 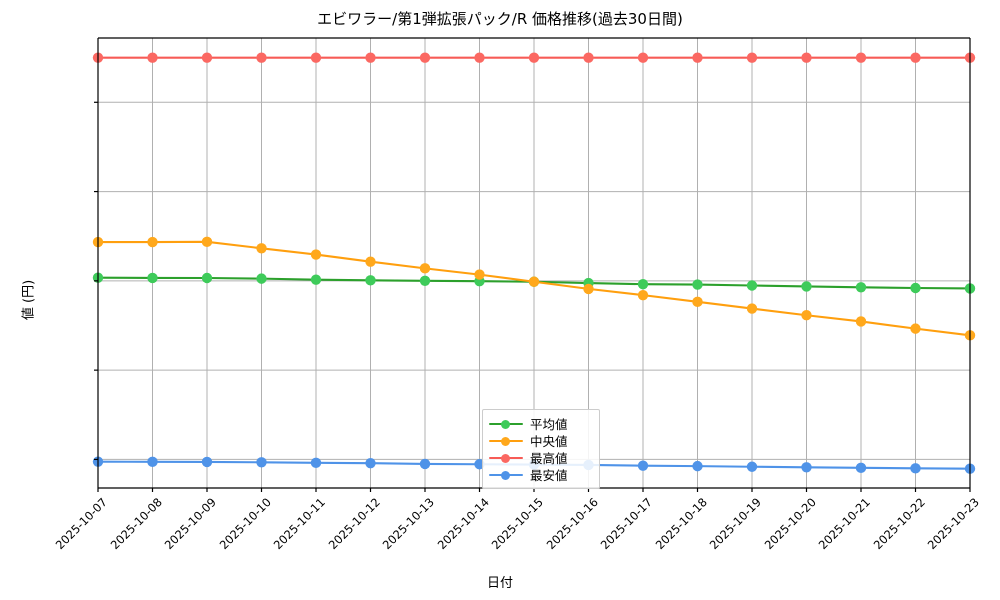 I want to click on legend-item: 最高値, so click(x=540, y=457).